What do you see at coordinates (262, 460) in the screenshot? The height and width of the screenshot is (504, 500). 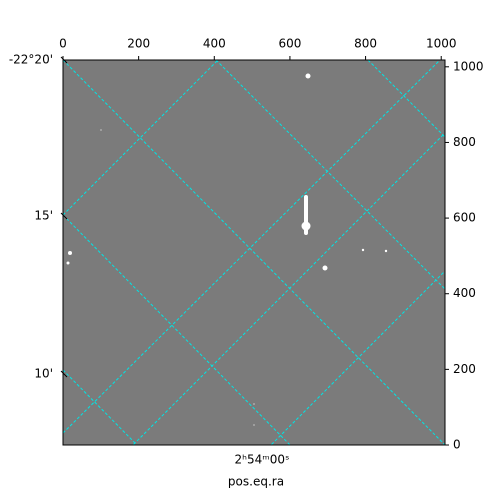 I see `ra-label: 2ʰ54ᵐ00ˢ` at bounding box center [262, 460].